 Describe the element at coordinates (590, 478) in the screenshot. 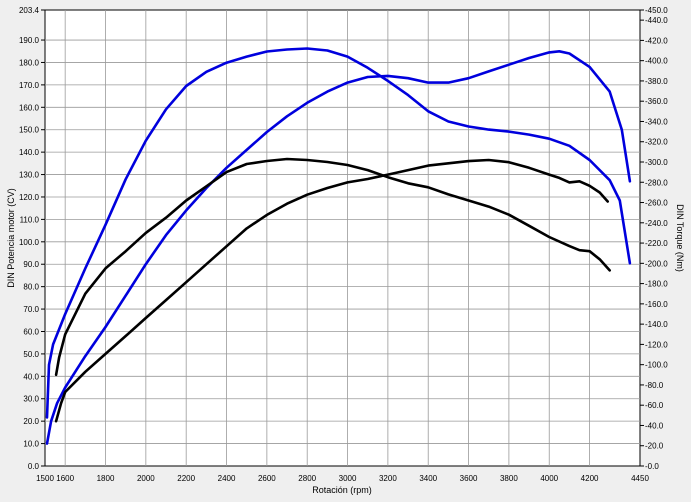

I see `x-tick-label: 4200` at that location.